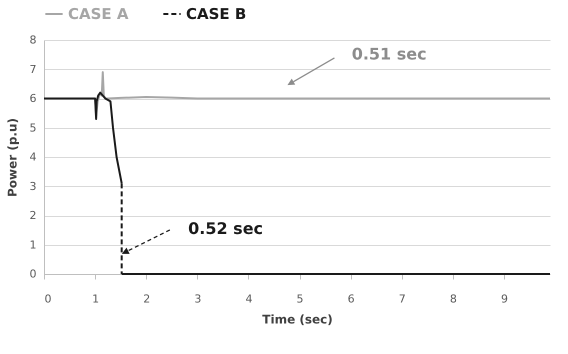 Image resolution: width=568 pixels, height=354 pixels. Describe the element at coordinates (198, 299) in the screenshot. I see `x-tick-label: 3` at that location.